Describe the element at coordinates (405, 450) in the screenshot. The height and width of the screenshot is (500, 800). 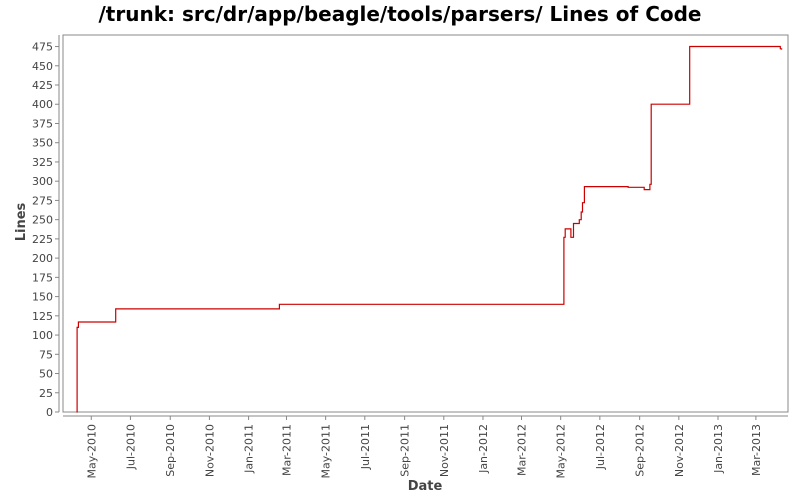
I see `x-tick-label: Sep-2011` at that location.